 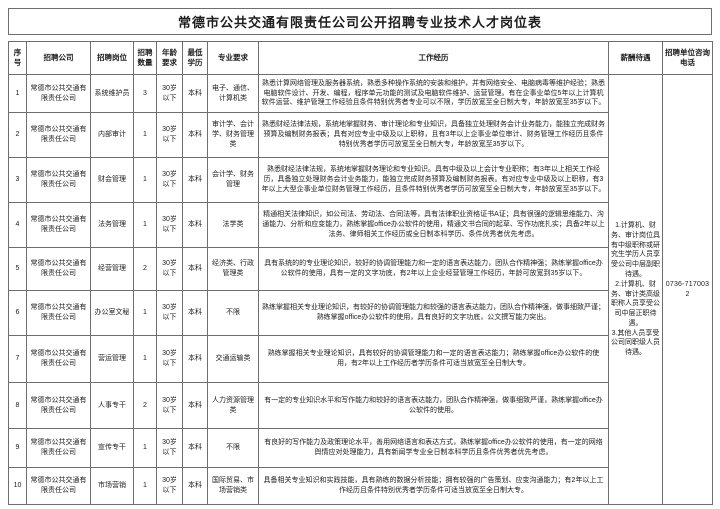 What do you see at coordinates (635, 58) in the screenshot?
I see `header-salary: 薪酬待遇` at bounding box center [635, 58].